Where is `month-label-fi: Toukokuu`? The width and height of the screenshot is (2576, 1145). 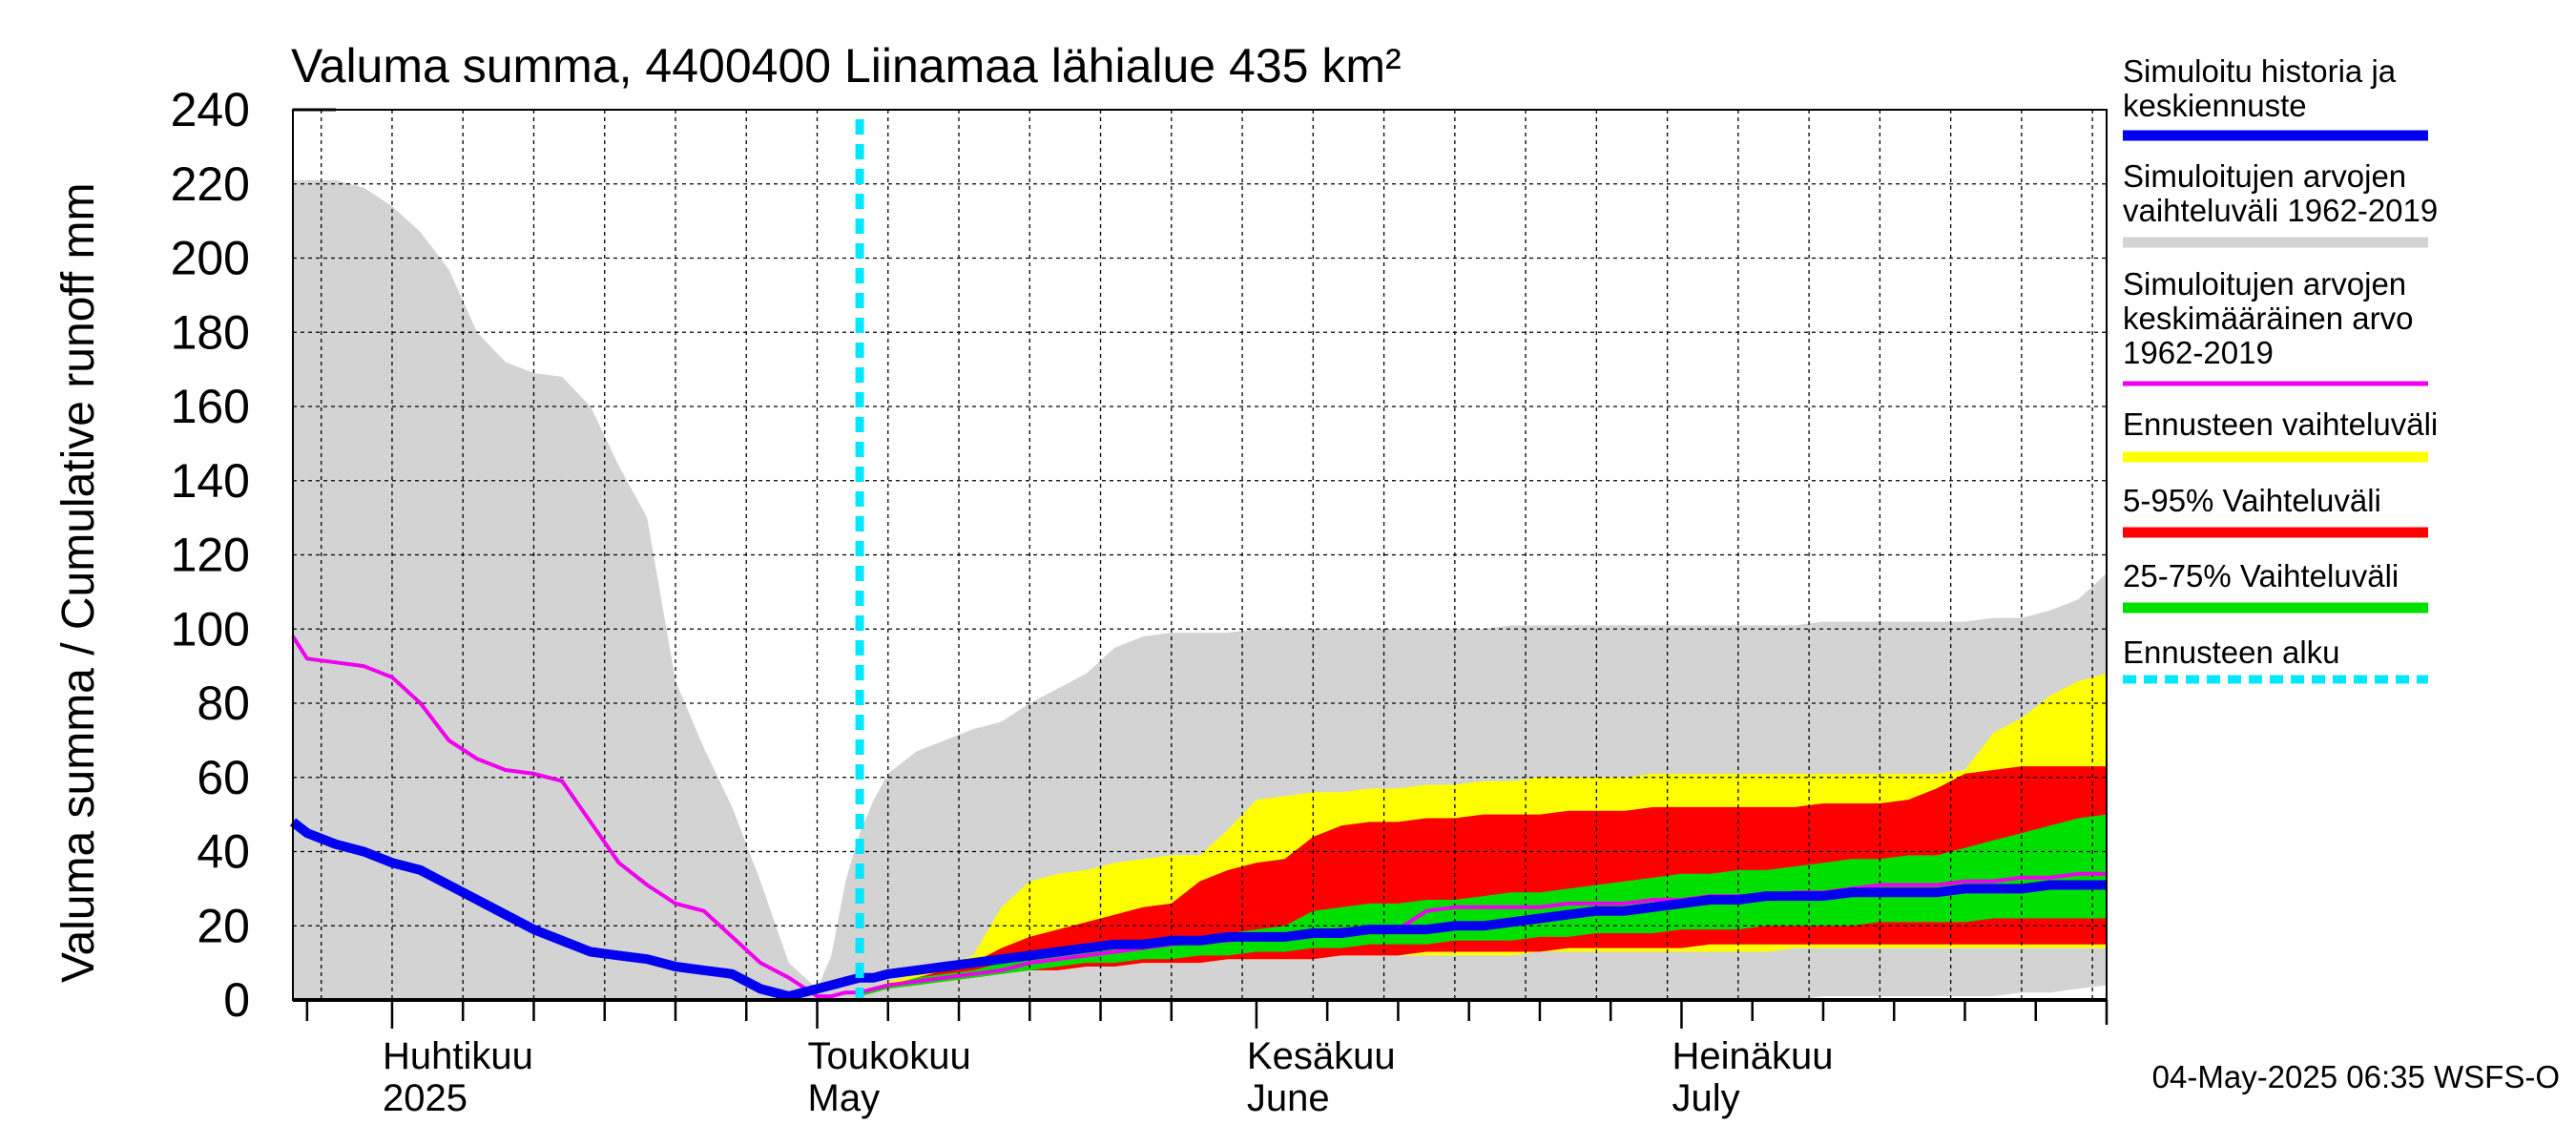
month-label-fi: Toukokuu is located at coordinates (889, 1056).